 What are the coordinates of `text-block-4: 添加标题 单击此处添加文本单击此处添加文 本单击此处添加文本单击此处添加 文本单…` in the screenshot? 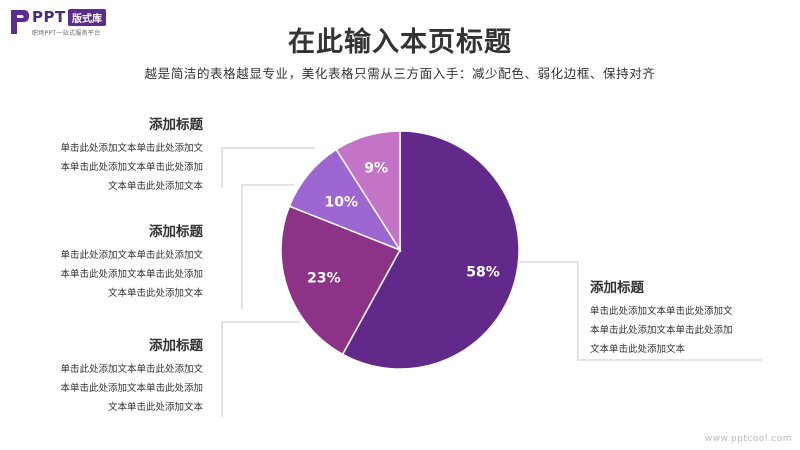 It's located at (675, 317).